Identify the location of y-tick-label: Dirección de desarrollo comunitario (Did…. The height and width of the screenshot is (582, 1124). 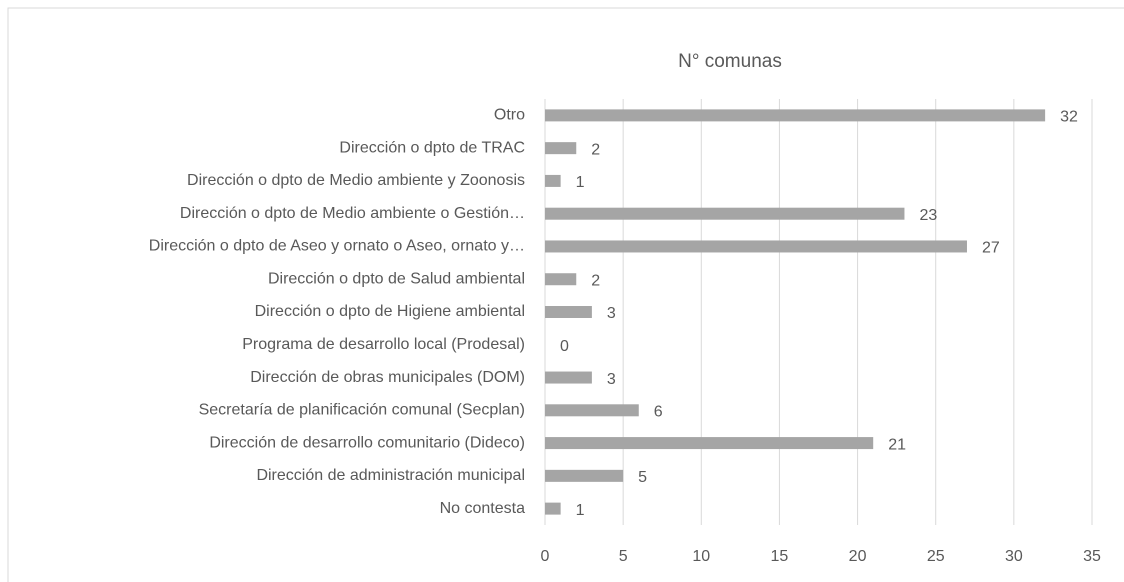
(367, 442).